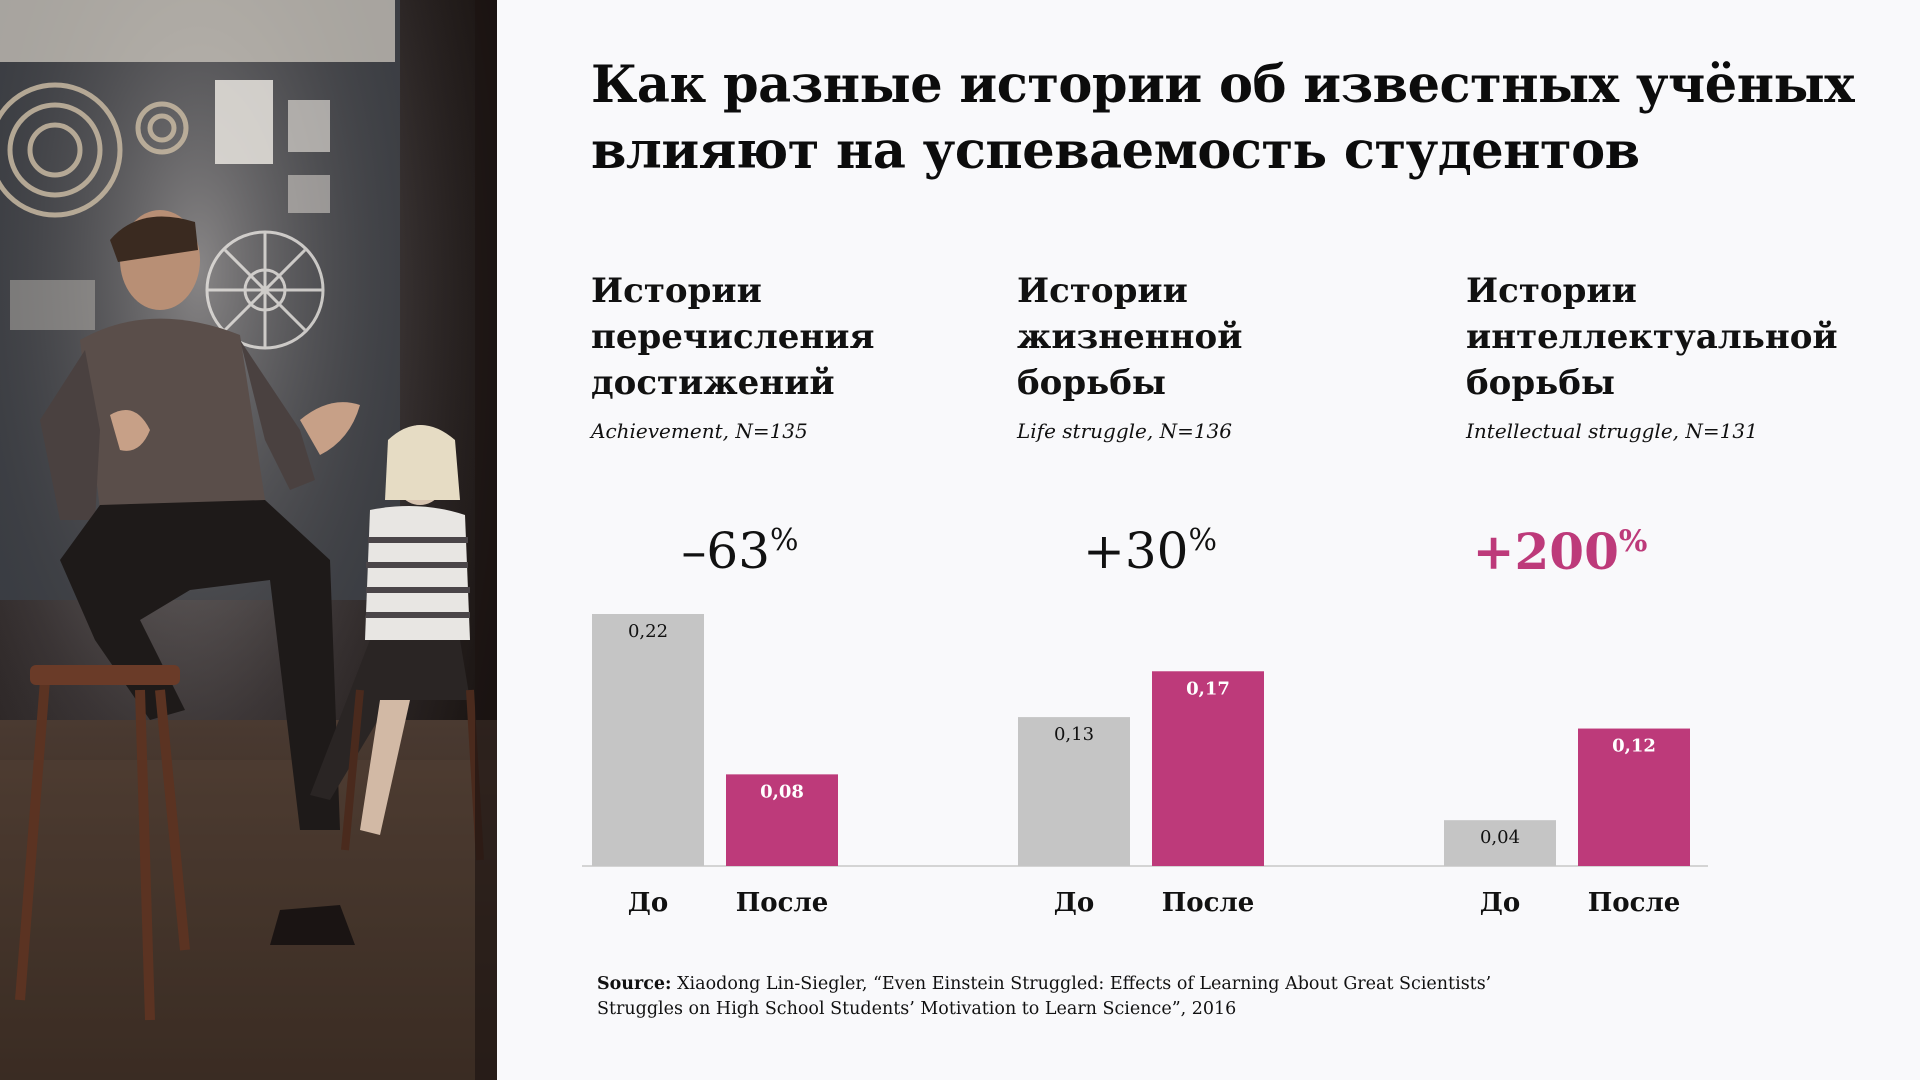  Describe the element at coordinates (1074, 734) in the screenshot. I see `data-label: 0,13` at that location.